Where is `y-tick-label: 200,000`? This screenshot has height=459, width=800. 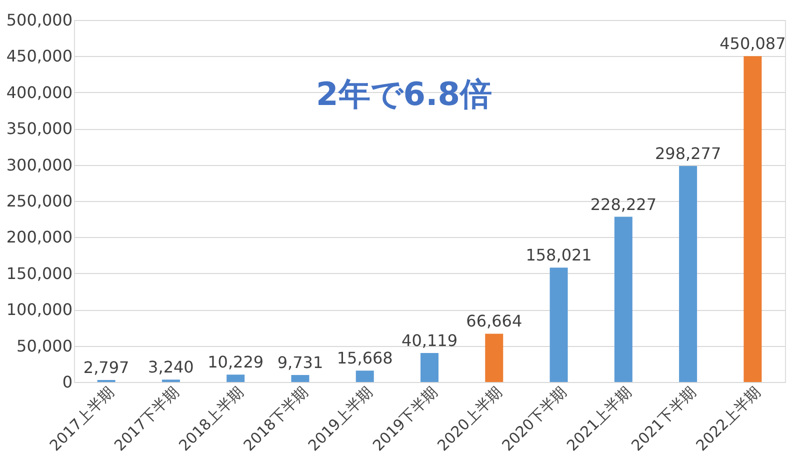 y-tick-label: 200,000 is located at coordinates (39, 237).